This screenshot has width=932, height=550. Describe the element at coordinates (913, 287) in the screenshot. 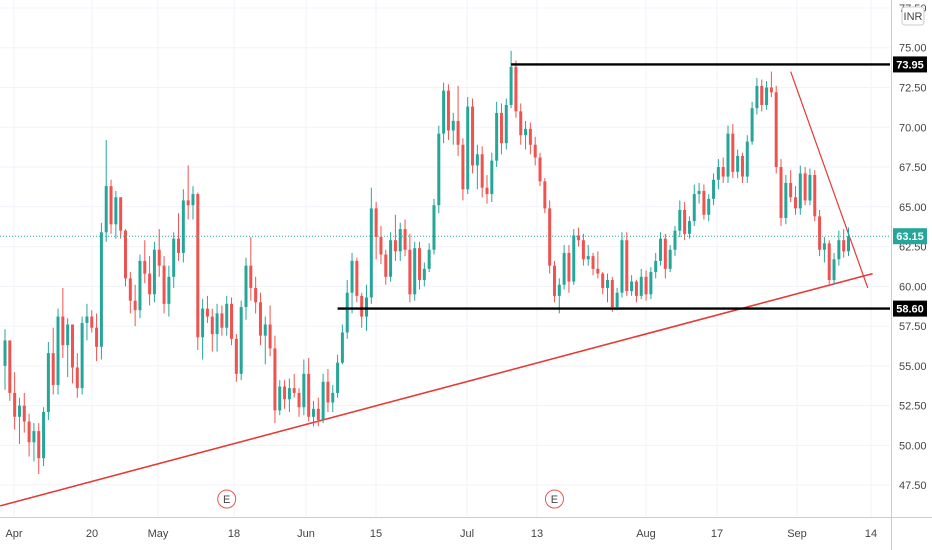

I see `y-tick-label: 60.00` at that location.